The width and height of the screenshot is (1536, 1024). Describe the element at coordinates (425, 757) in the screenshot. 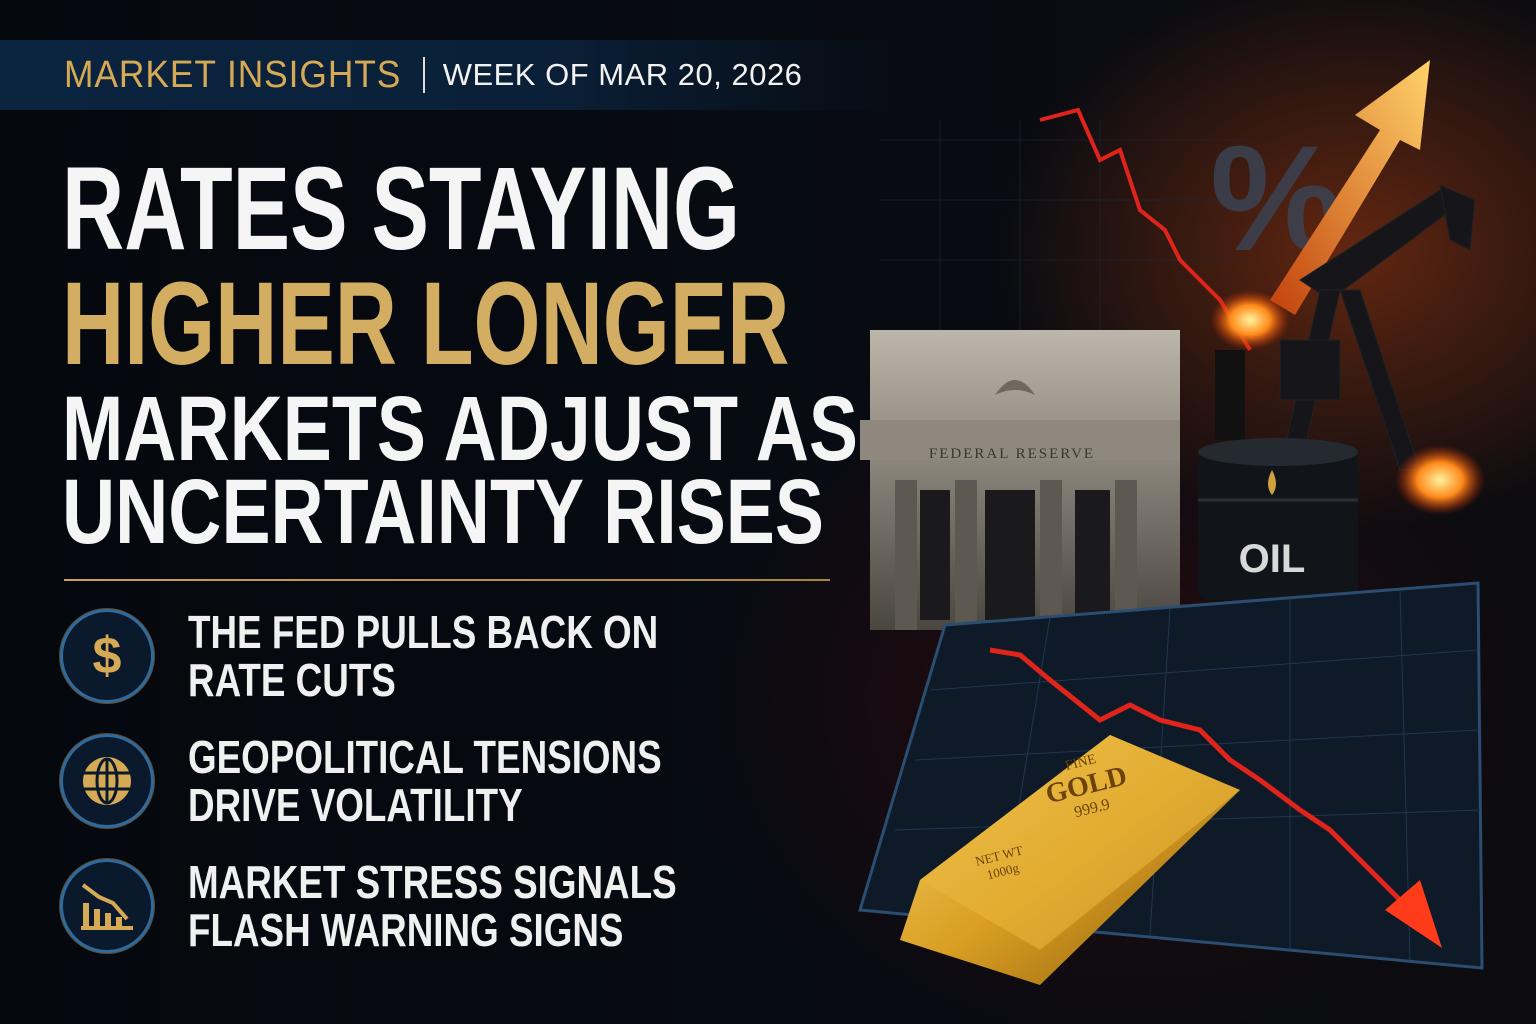

I see `bullet-line: GEOPOLITICAL TENSIONS` at that location.